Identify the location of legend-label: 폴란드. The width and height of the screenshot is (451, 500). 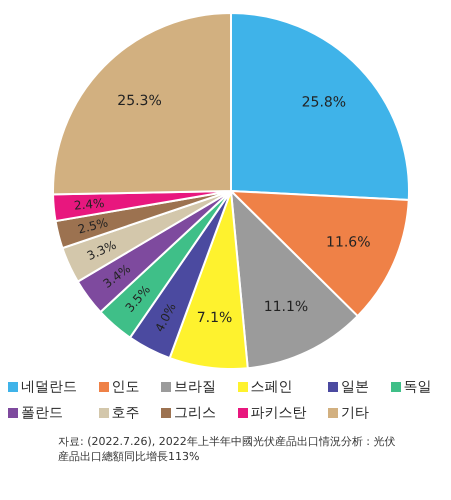
(42, 413).